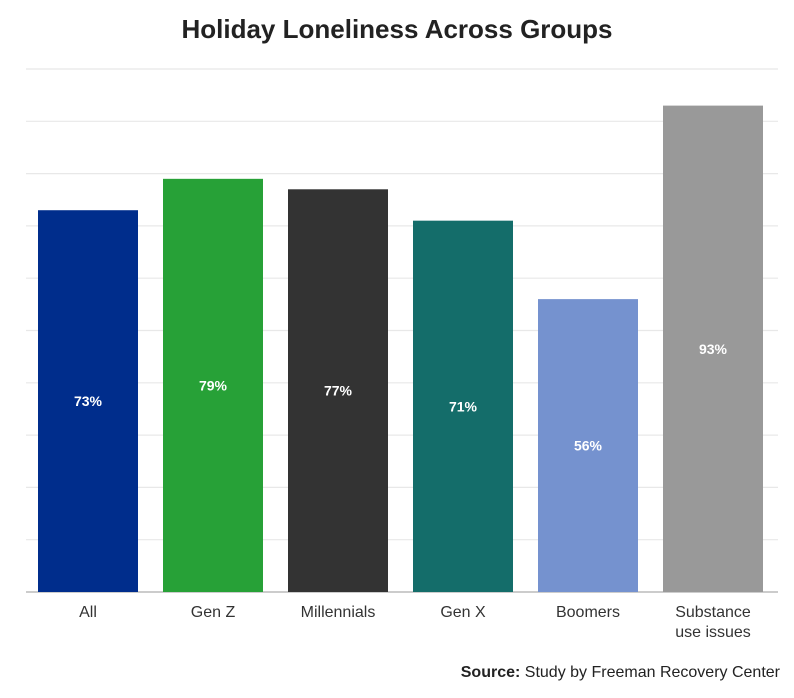 The width and height of the screenshot is (794, 698). I want to click on x-tick-label: use issues, so click(713, 632).